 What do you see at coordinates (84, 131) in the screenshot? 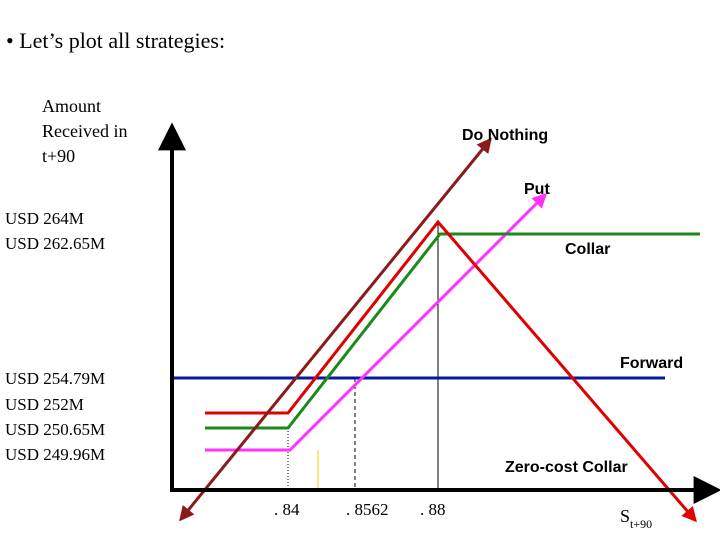
I see `y-axis-title: Received in` at bounding box center [84, 131].